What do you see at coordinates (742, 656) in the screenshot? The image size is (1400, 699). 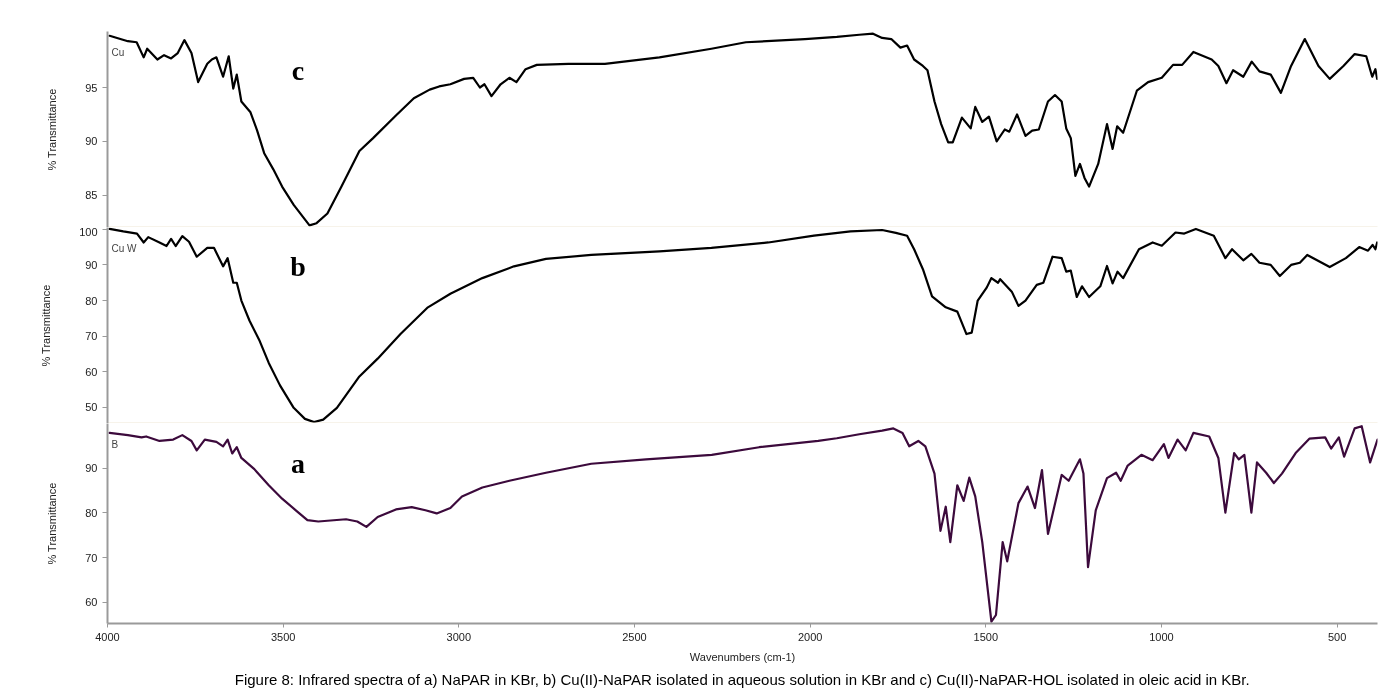 I see `x-axis-title: Wavenumbers (cm-1)` at bounding box center [742, 656].